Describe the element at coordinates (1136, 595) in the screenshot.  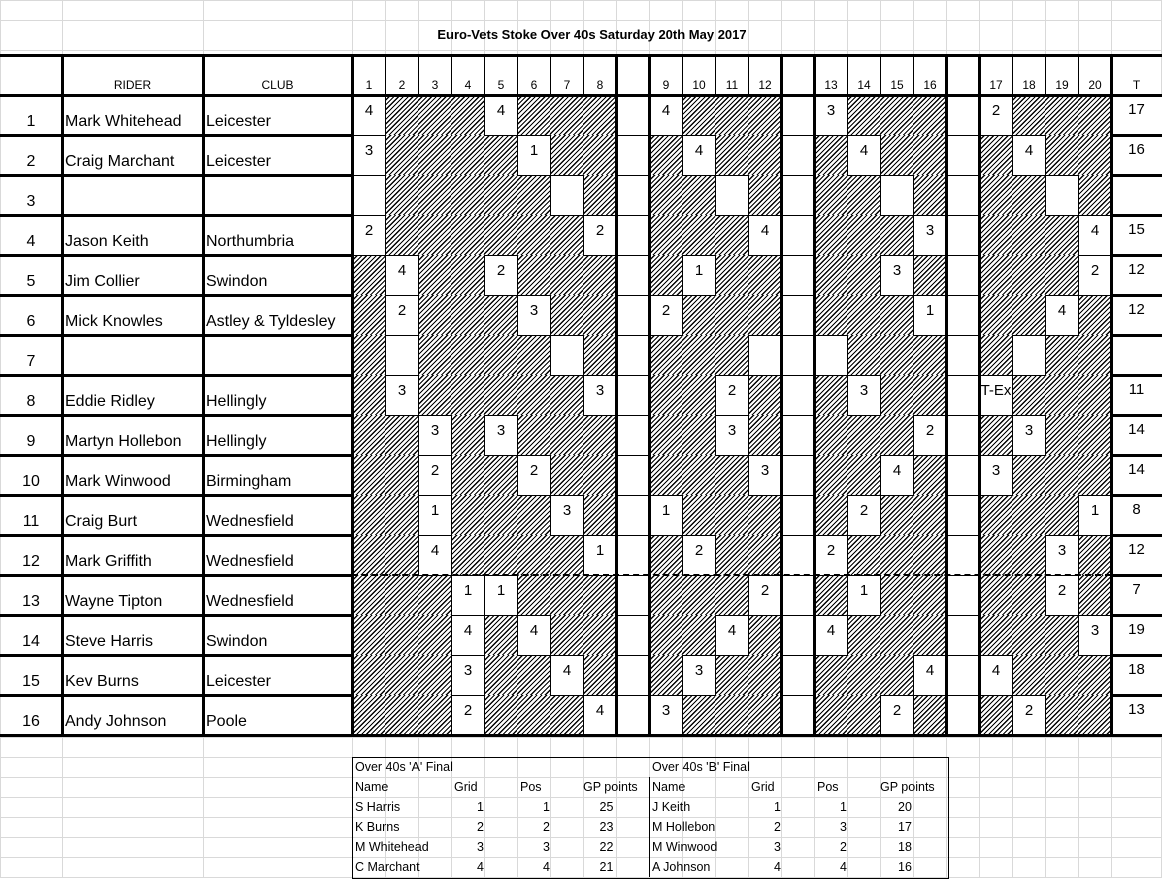
I see `rider-total: 7` at that location.